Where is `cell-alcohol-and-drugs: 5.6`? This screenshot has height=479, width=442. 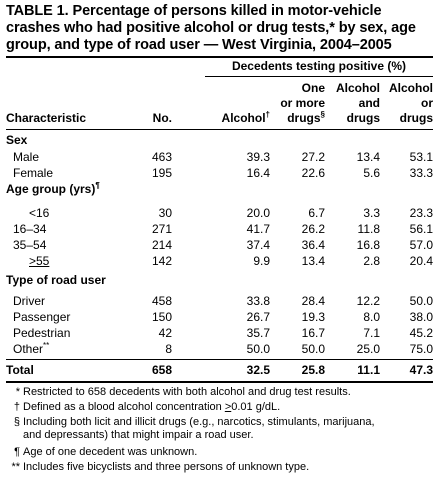 cell-alcohol-and-drugs: 5.6 is located at coordinates (371, 173).